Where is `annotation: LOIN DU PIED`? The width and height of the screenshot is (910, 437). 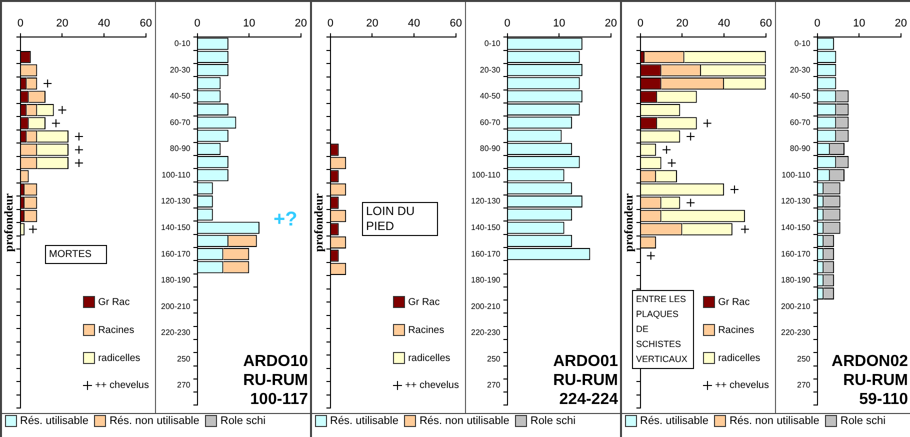 annotation: LOIN DU PIED is located at coordinates (400, 219).